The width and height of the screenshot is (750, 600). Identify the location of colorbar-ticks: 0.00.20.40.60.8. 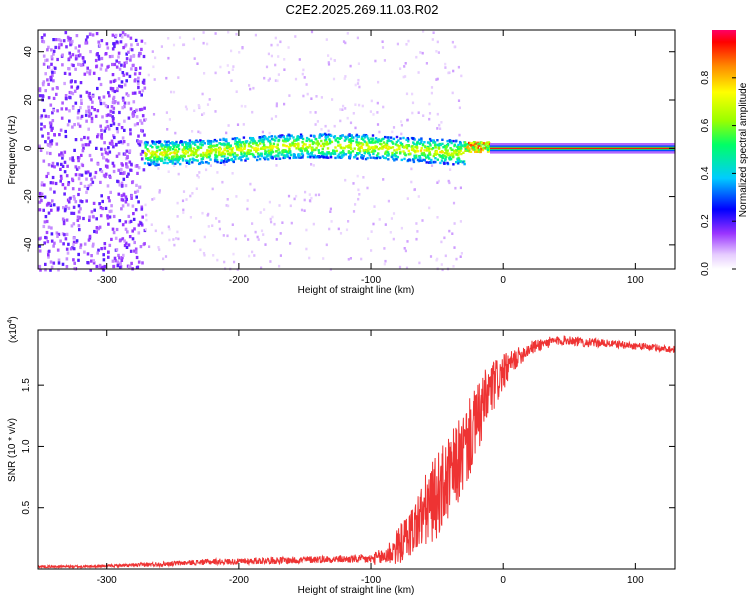
(718, 173).